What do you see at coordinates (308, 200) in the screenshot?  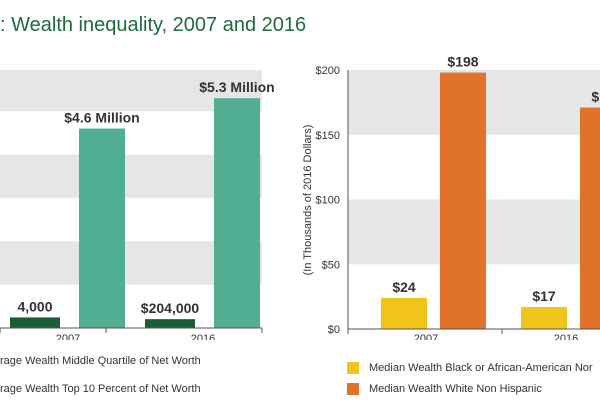 I see `y-axis-title: (In Thousands of 2016 Dollars)` at bounding box center [308, 200].